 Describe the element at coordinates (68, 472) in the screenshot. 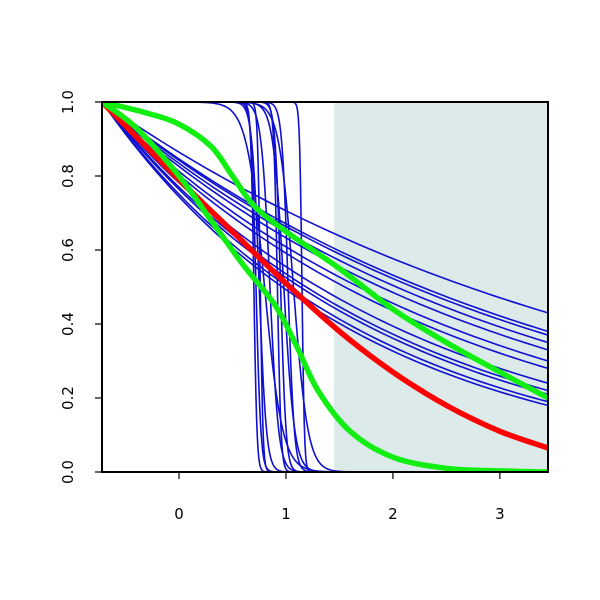

I see `y-tick-label: 0.0` at that location.